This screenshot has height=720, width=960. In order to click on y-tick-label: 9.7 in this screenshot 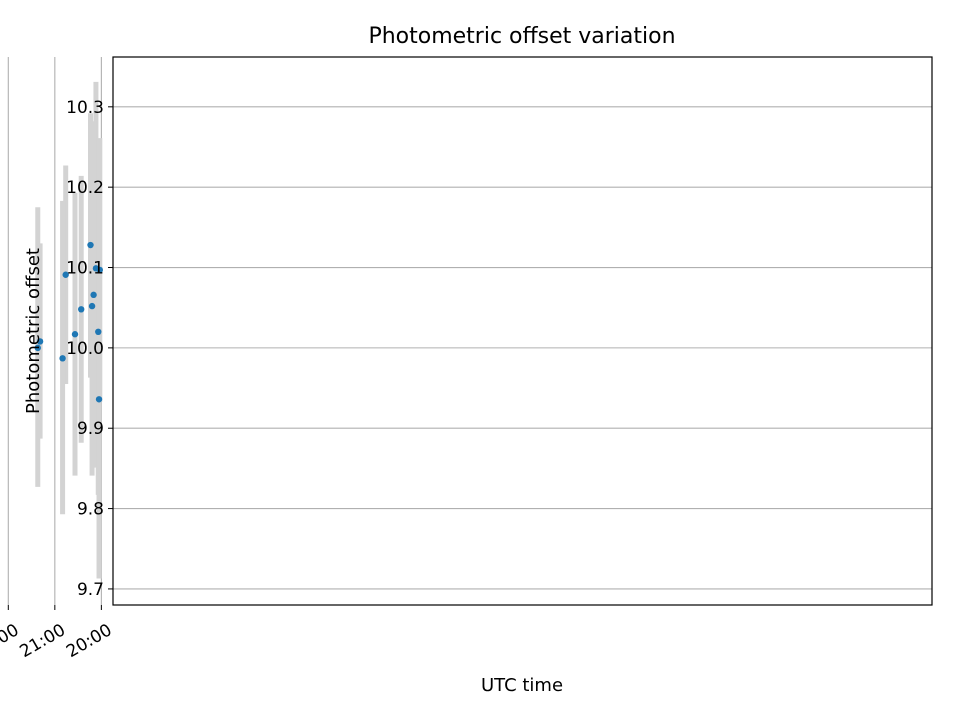, I will do `click(90, 590)`.